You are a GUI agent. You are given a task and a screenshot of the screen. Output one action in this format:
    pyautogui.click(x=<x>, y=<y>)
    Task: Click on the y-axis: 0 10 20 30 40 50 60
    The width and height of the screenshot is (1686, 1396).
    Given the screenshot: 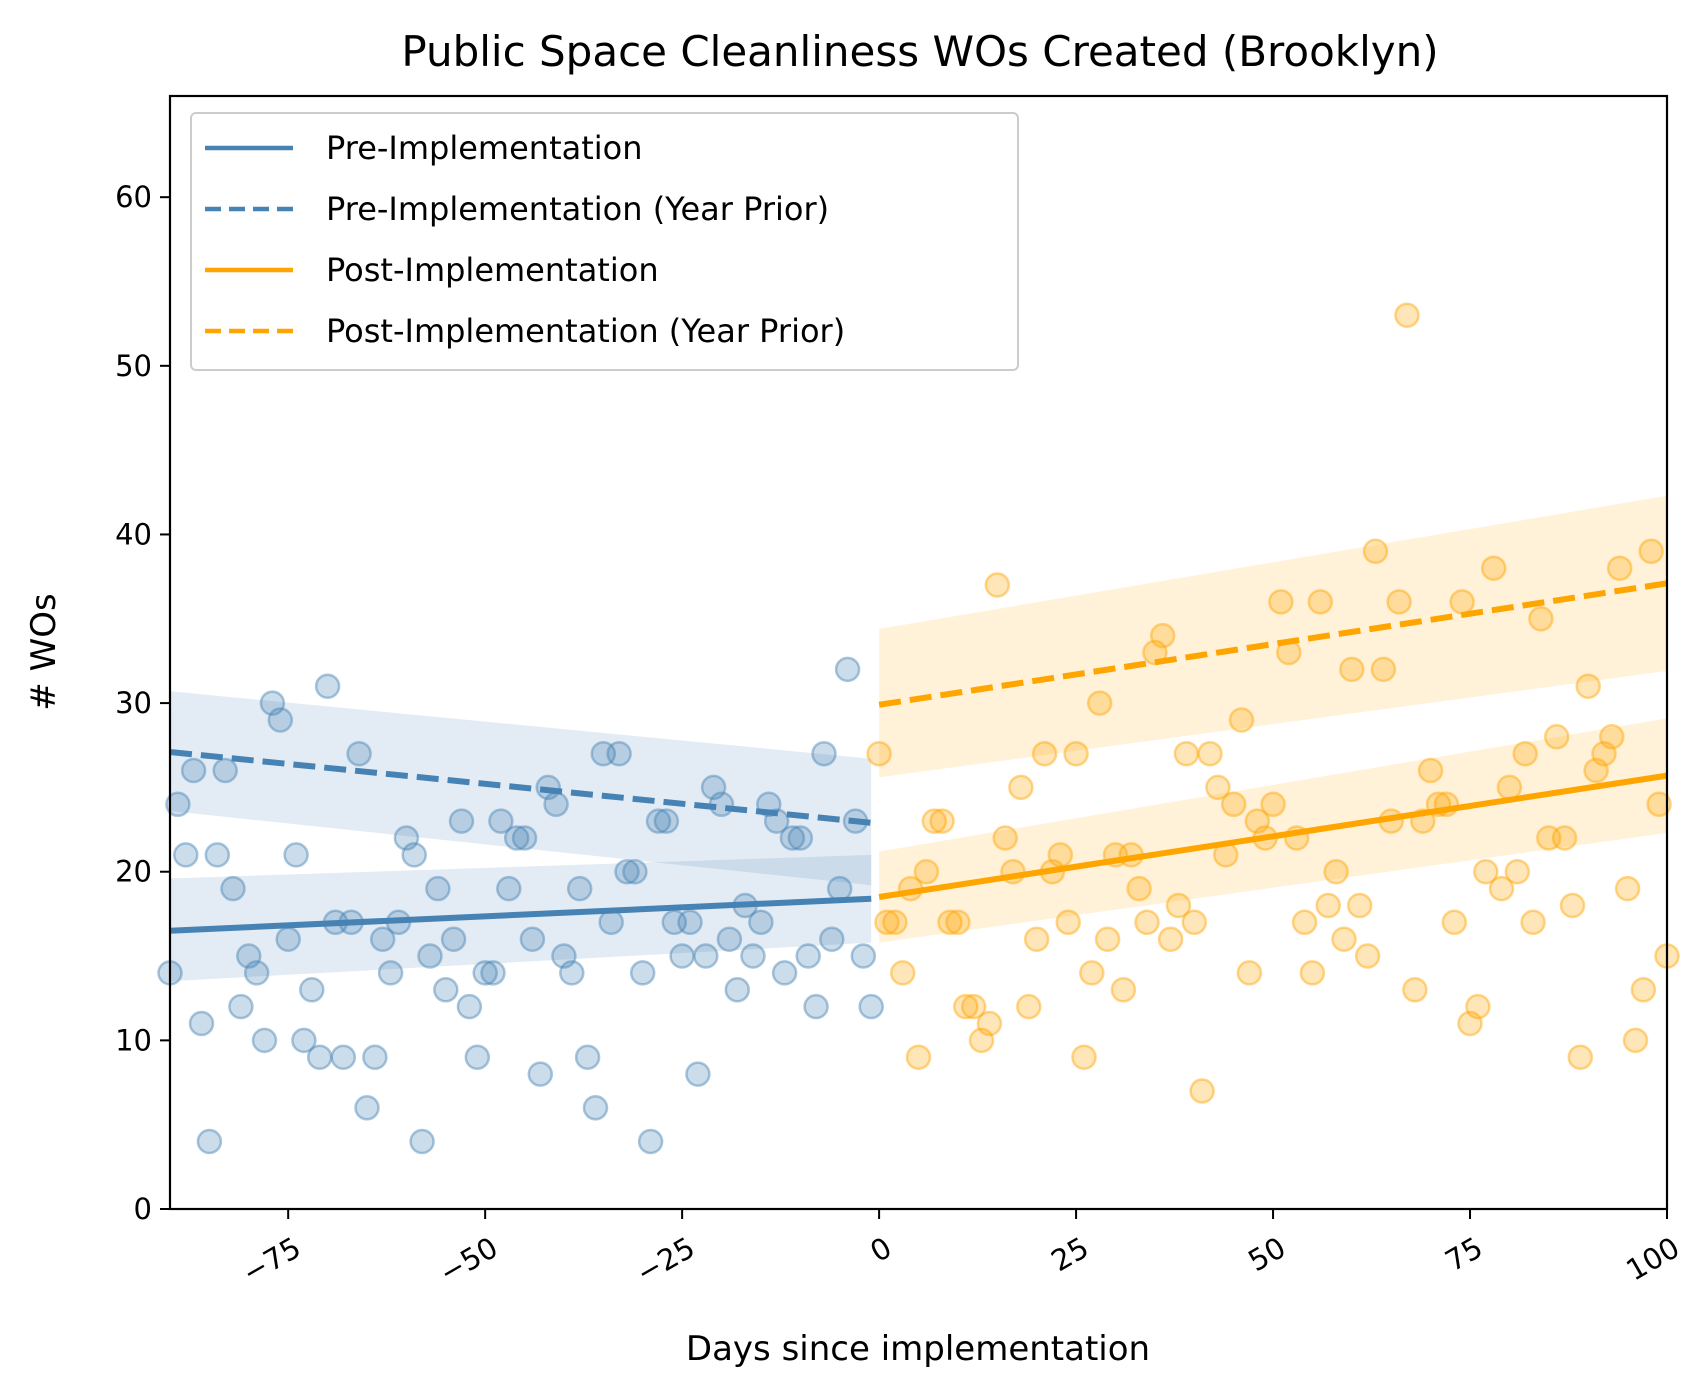 What is the action you would take?
    pyautogui.click(x=142, y=703)
    